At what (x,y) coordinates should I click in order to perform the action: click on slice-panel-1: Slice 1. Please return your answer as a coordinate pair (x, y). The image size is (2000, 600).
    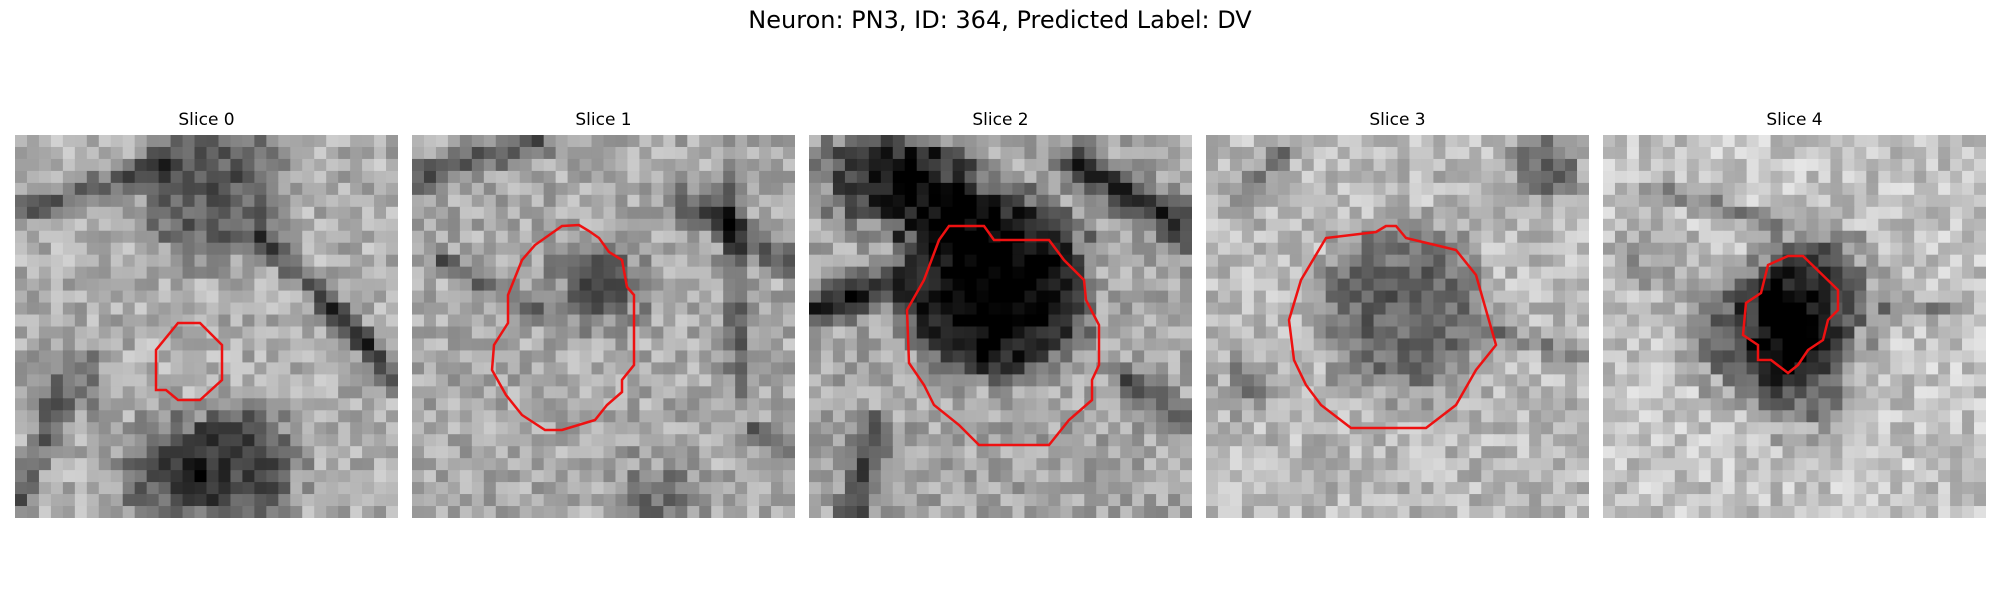
    Looking at the image, I should click on (603, 313).